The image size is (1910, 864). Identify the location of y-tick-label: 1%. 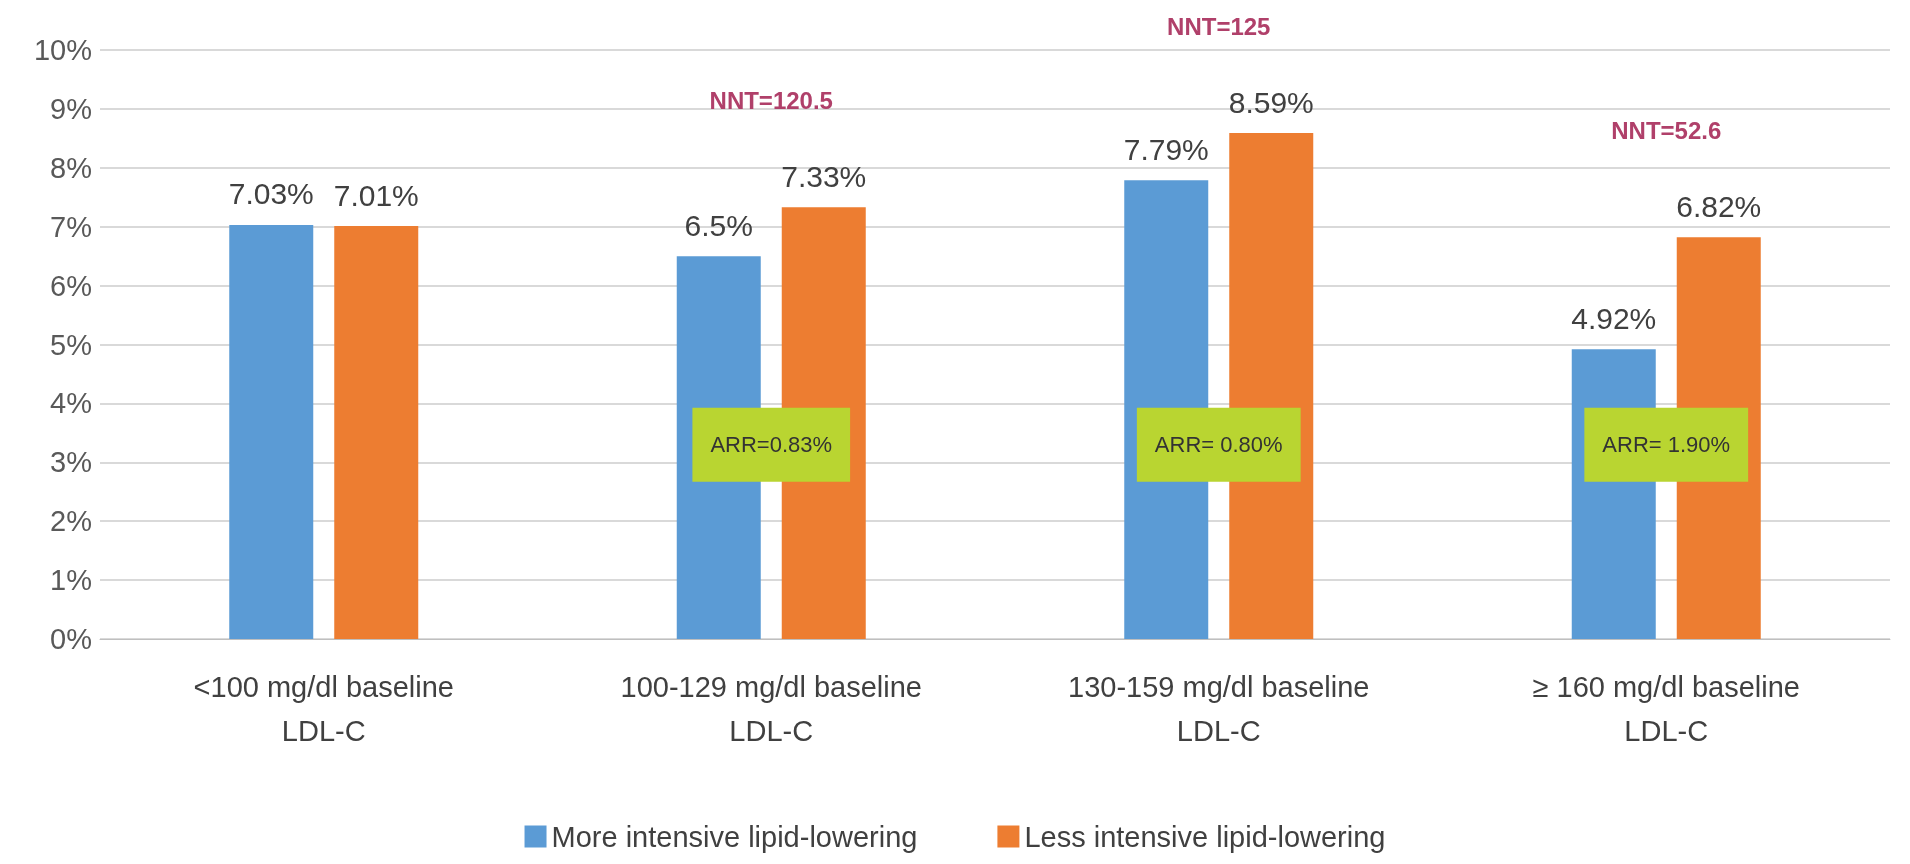
(71, 580).